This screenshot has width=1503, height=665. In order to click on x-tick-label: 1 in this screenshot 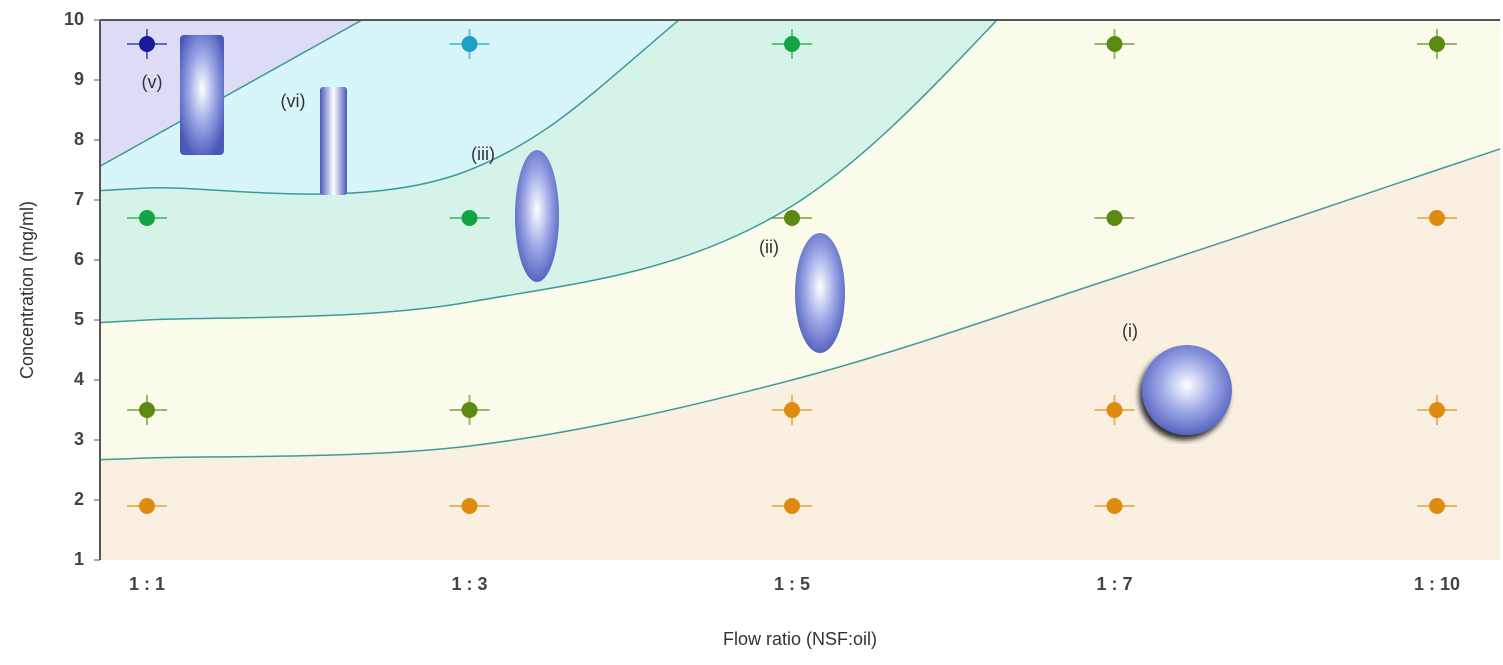, I will do `click(147, 584)`.